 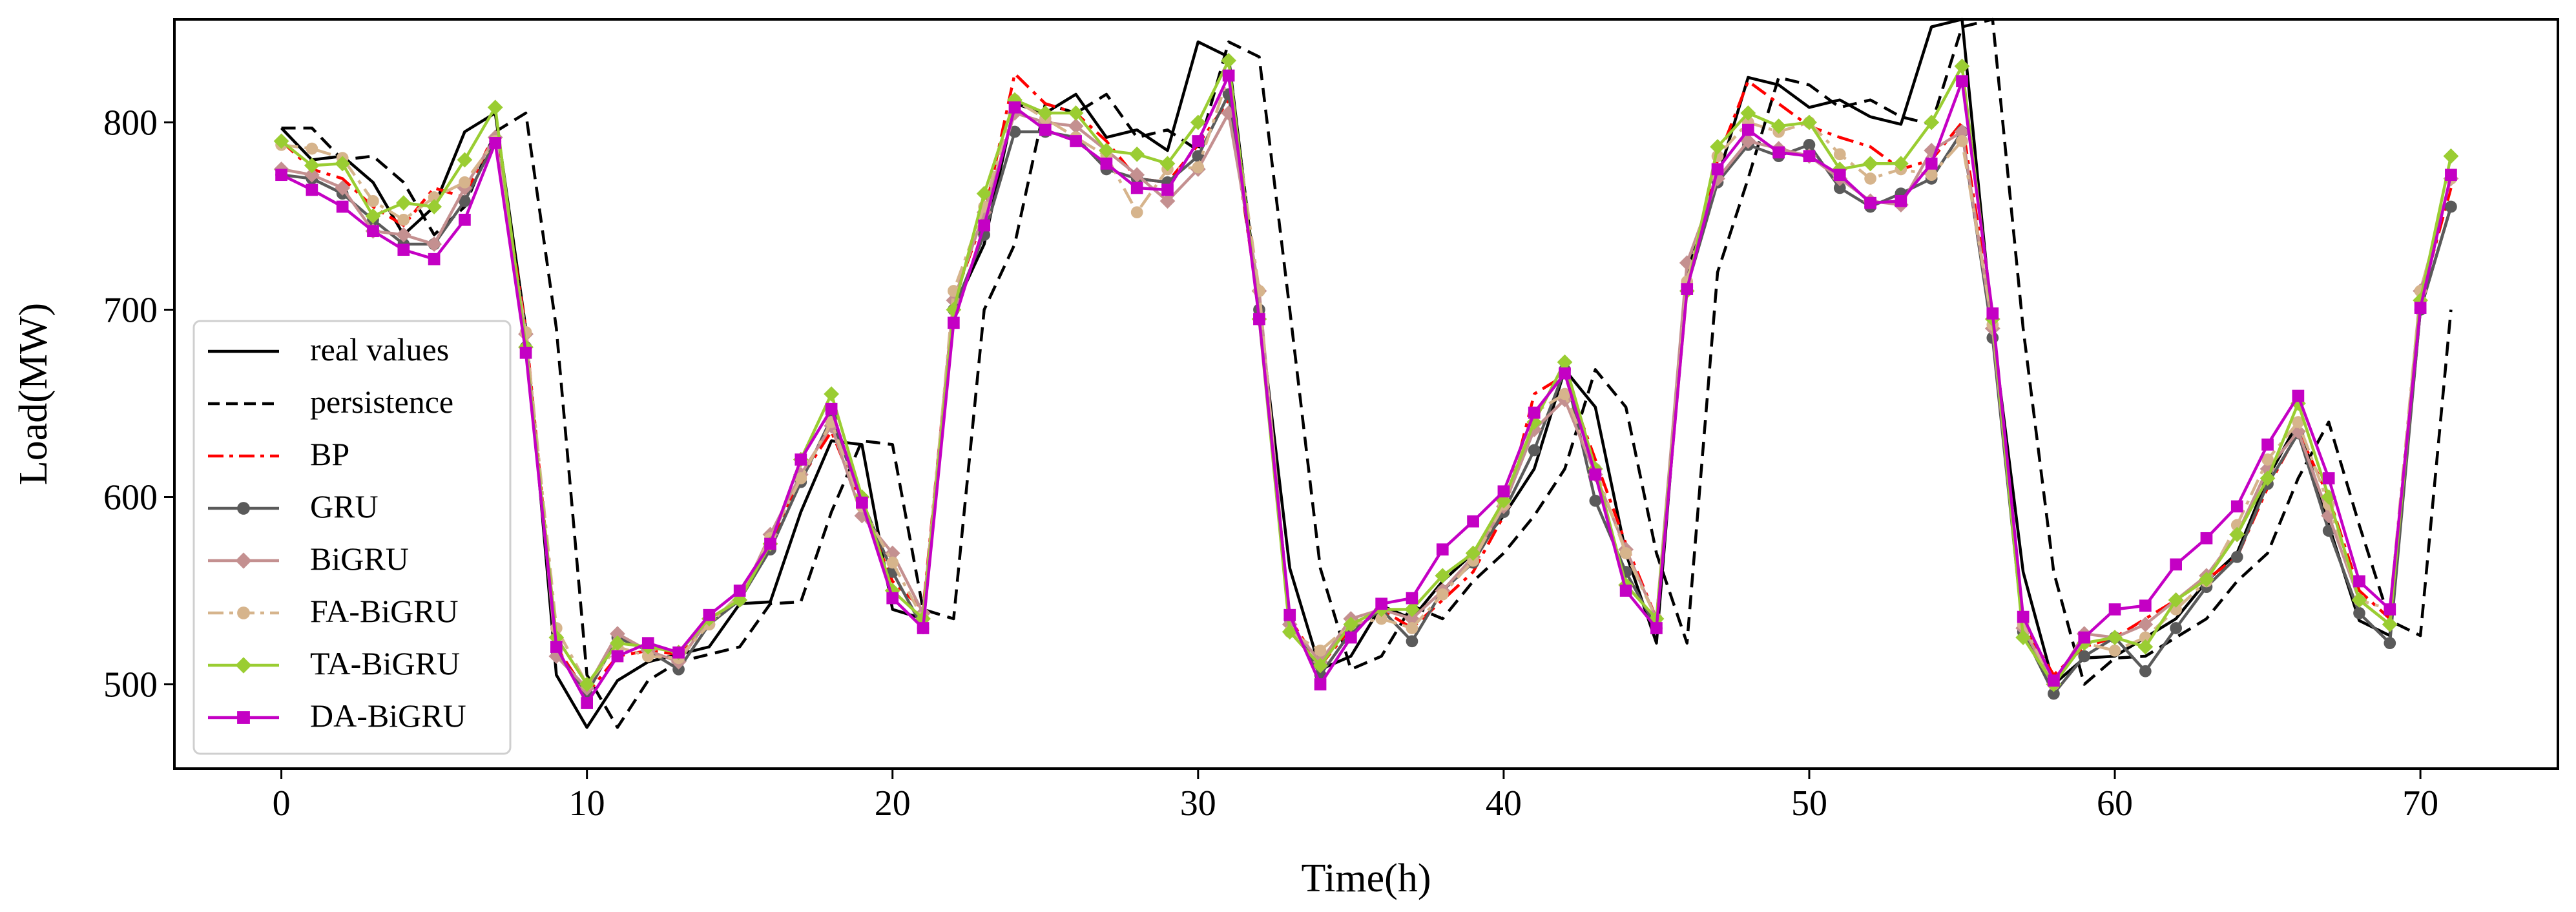 I want to click on legend-label: real values, so click(x=379, y=349).